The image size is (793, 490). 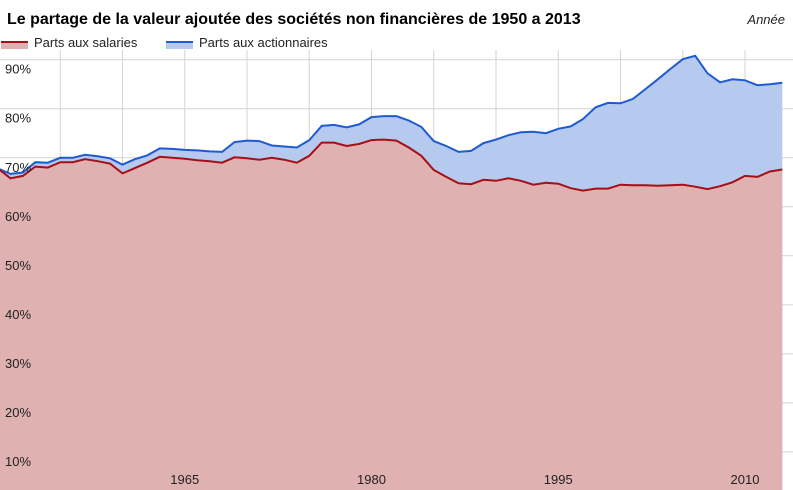 I want to click on y-tick-label: 90%, so click(x=18, y=69).